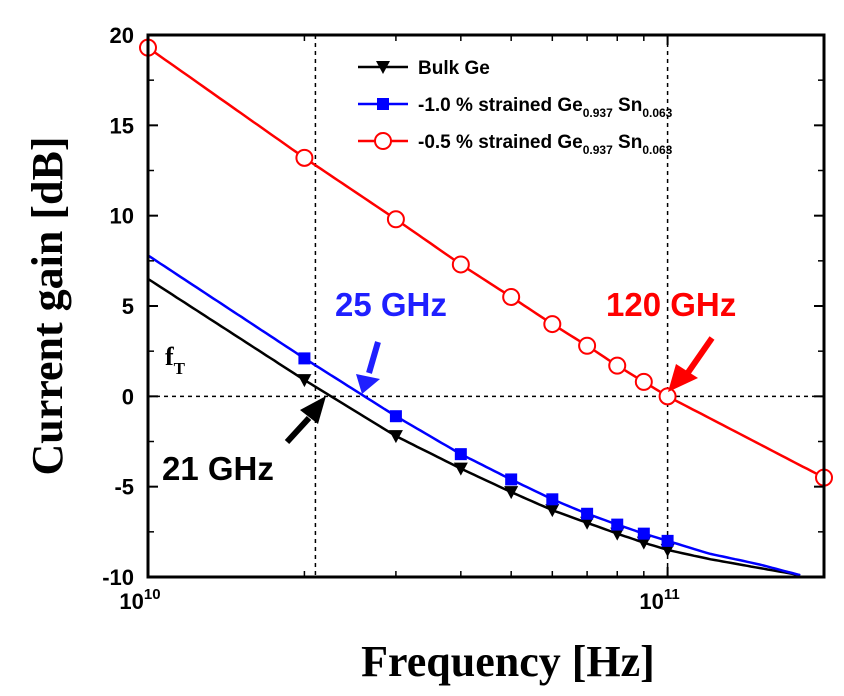 The width and height of the screenshot is (844, 696). I want to click on legend-marker-0-5-strained, so click(383, 141).